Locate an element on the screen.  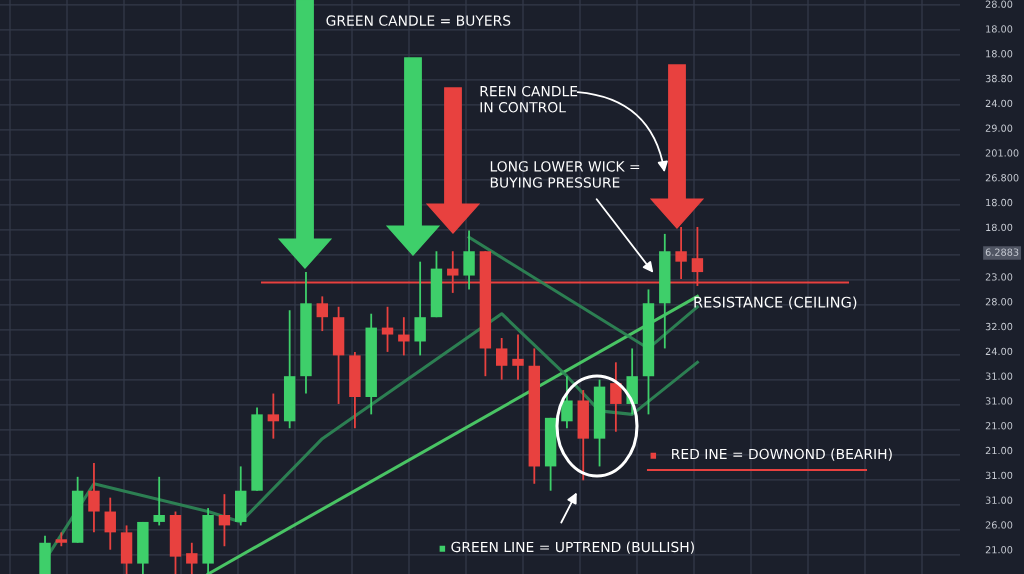
text: 26.800 is located at coordinates (1002, 178).